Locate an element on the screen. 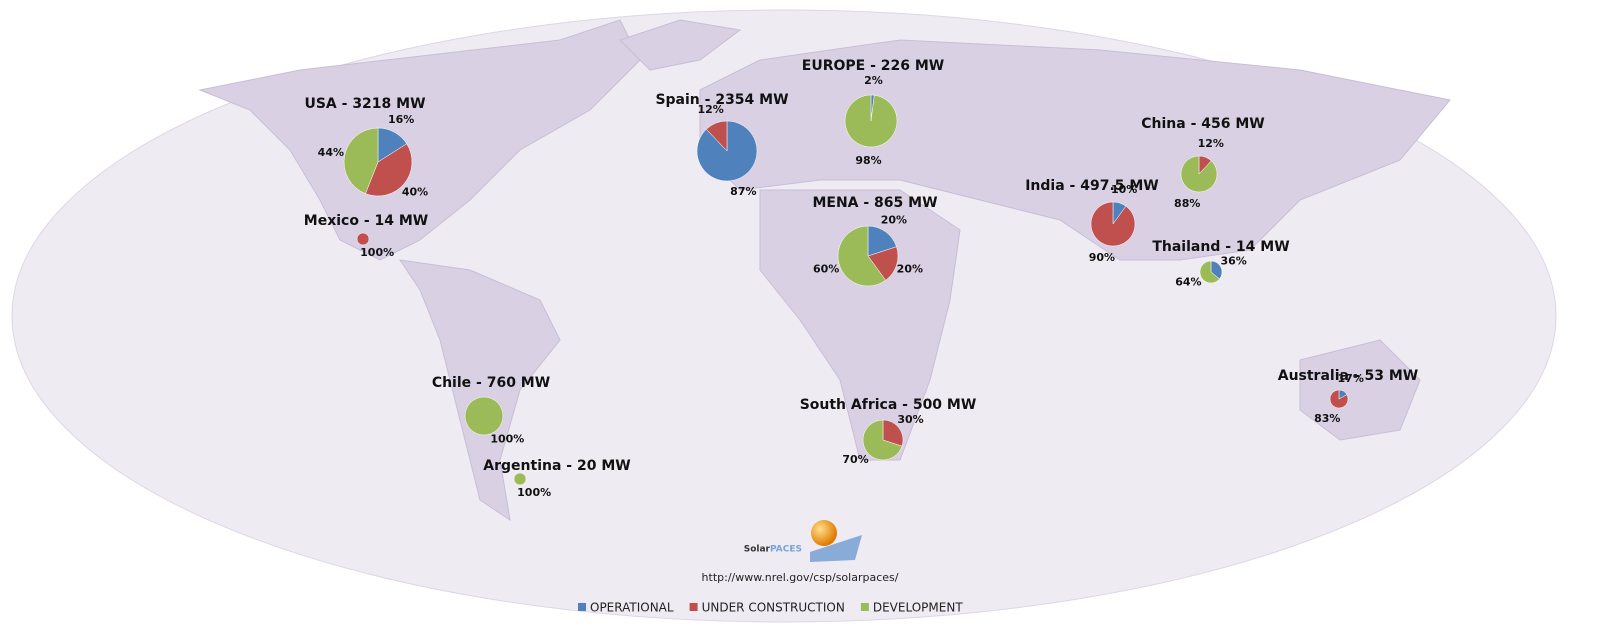  pie-value-label: 36% is located at coordinates (1233, 260).